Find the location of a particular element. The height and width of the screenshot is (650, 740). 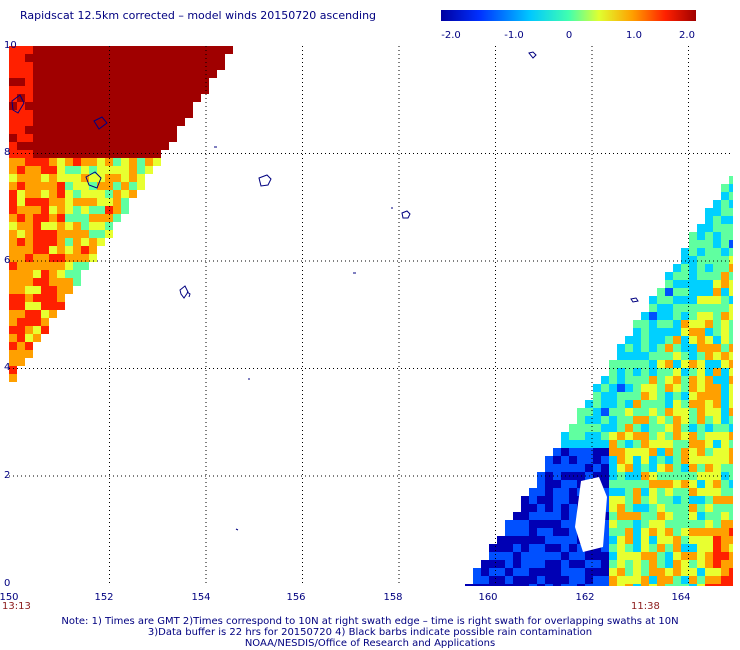

lat-label: 8 is located at coordinates (7, 152).